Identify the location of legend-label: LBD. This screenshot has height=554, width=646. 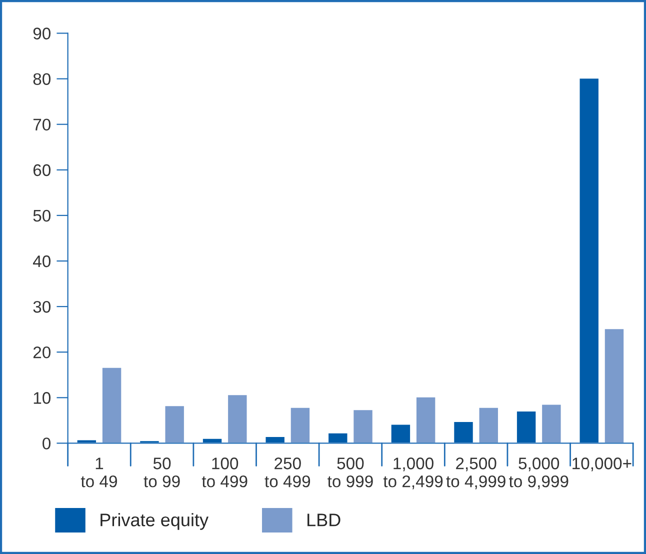
(324, 520).